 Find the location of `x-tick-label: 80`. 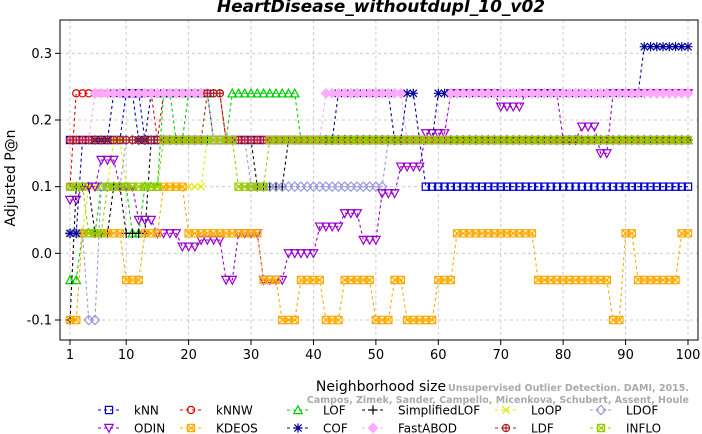

x-tick-label: 80 is located at coordinates (563, 355).